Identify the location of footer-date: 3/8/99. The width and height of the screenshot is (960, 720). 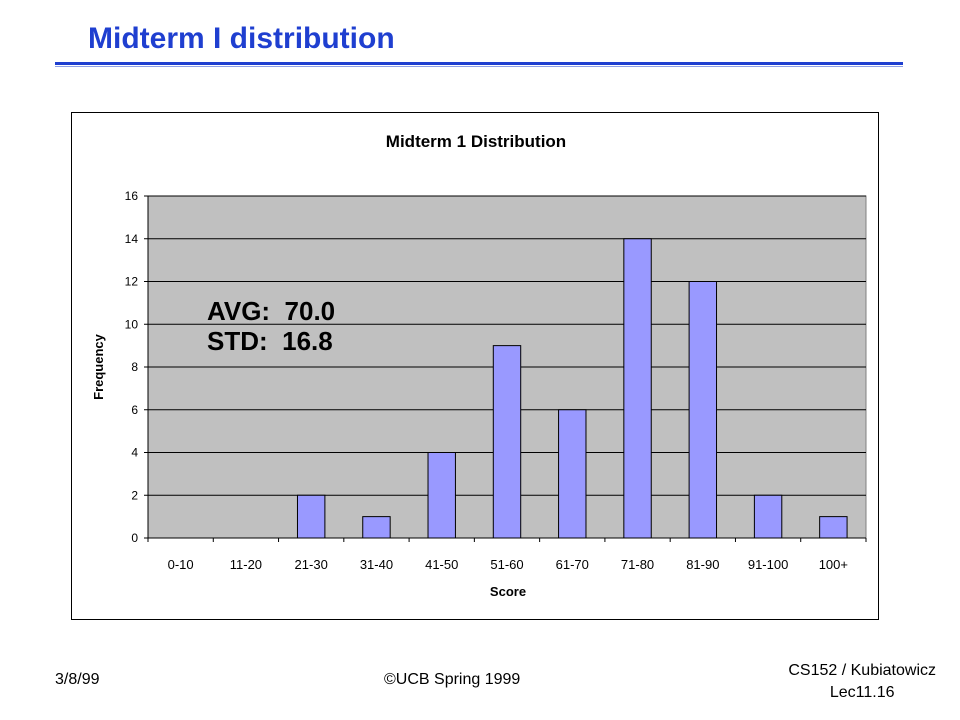
(77, 679).